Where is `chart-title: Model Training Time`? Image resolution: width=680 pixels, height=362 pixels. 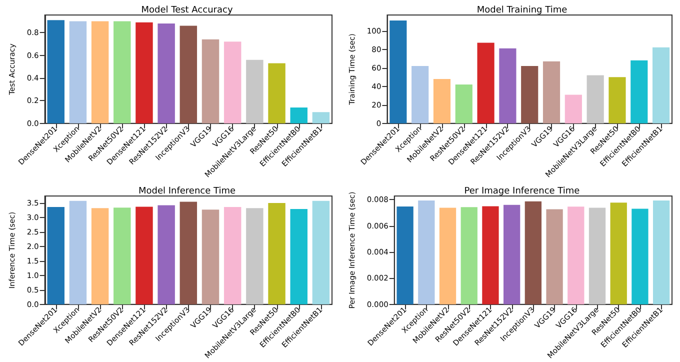 chart-title: Model Training Time is located at coordinates (522, 11).